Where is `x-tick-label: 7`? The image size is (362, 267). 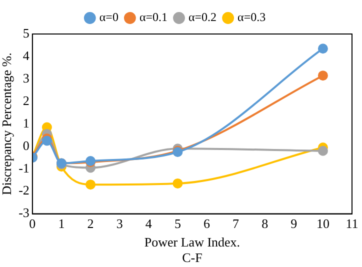
x-tick-label: 7 is located at coordinates (236, 224).